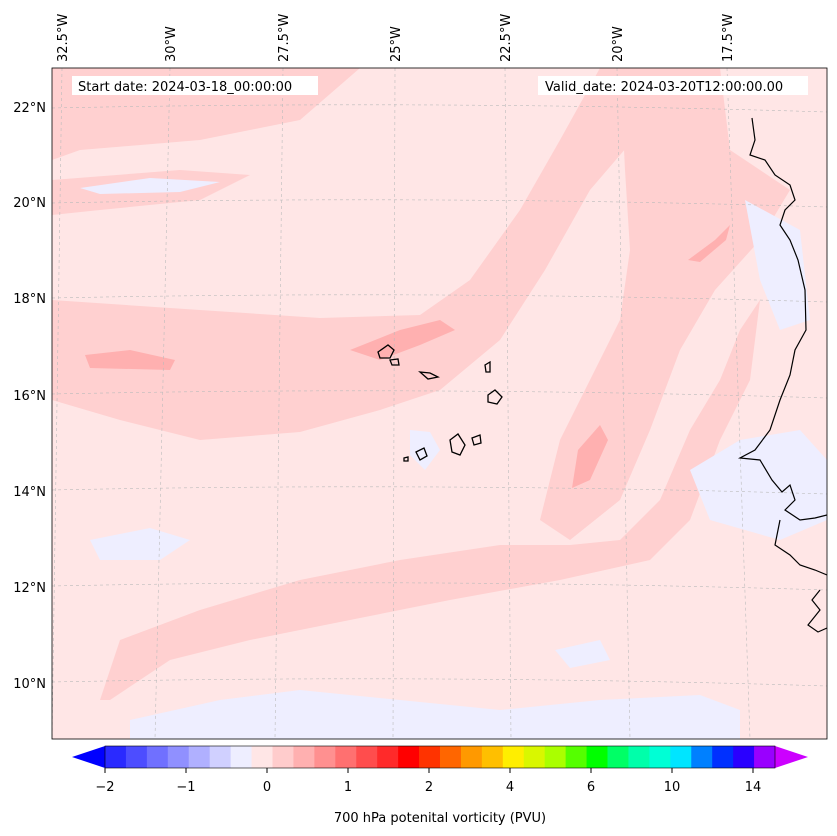 The height and width of the screenshot is (836, 837). What do you see at coordinates (590, 456) in the screenshot?
I see `pv-core-east` at bounding box center [590, 456].